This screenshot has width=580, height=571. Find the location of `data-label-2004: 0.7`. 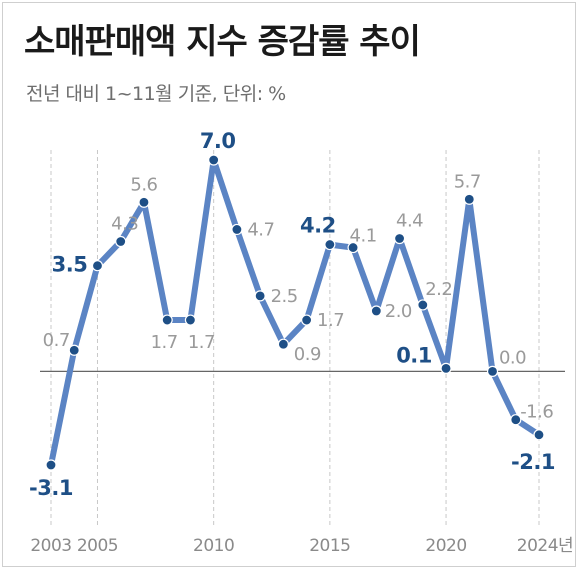

data-label-2004: 0.7 is located at coordinates (56, 340).